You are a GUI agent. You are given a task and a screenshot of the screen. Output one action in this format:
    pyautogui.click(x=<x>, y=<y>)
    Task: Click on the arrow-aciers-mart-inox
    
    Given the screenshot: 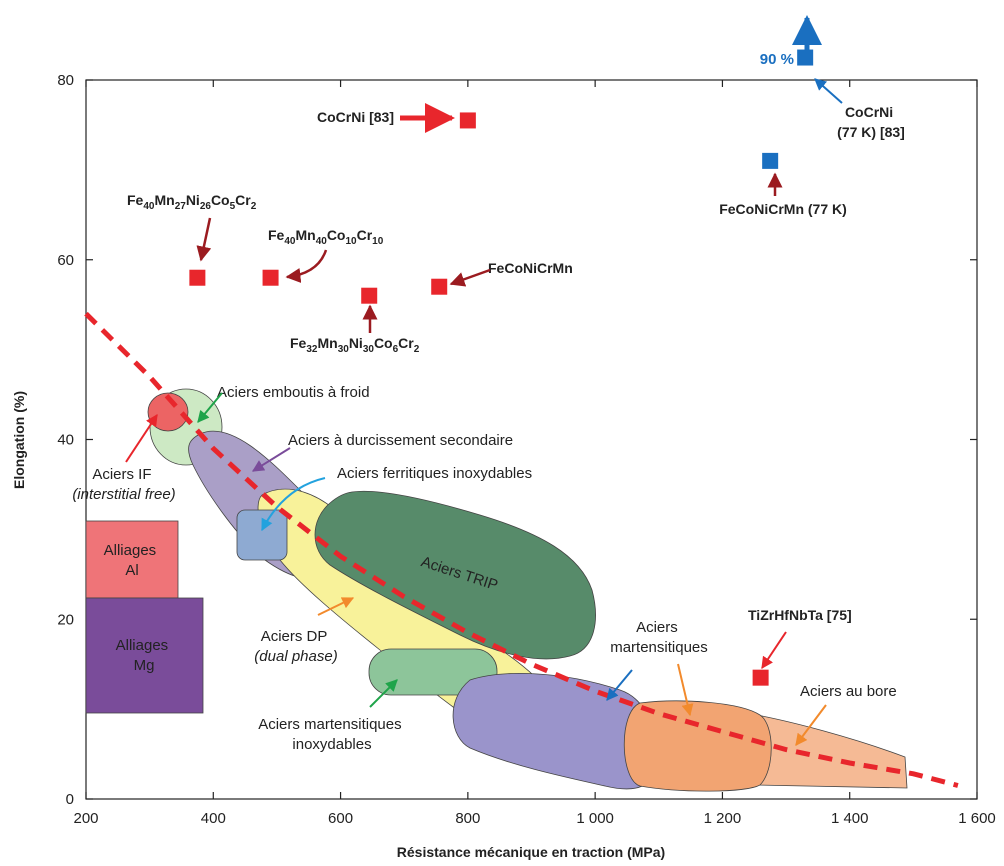 What is the action you would take?
    pyautogui.click(x=383, y=693)
    